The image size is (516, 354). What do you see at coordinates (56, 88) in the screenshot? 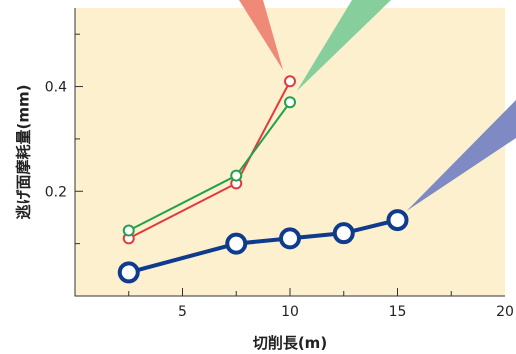
I see `y-tick-label: 0.4` at bounding box center [56, 88].